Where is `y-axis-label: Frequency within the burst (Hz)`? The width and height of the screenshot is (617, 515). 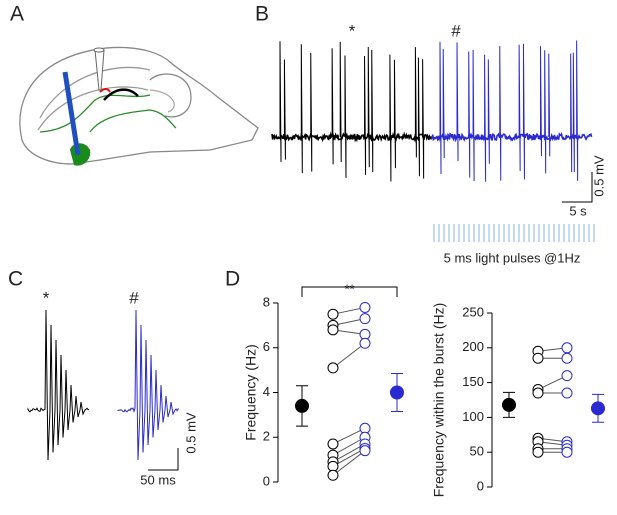 y-axis-label: Frequency within the burst (Hz) is located at coordinates (439, 400).